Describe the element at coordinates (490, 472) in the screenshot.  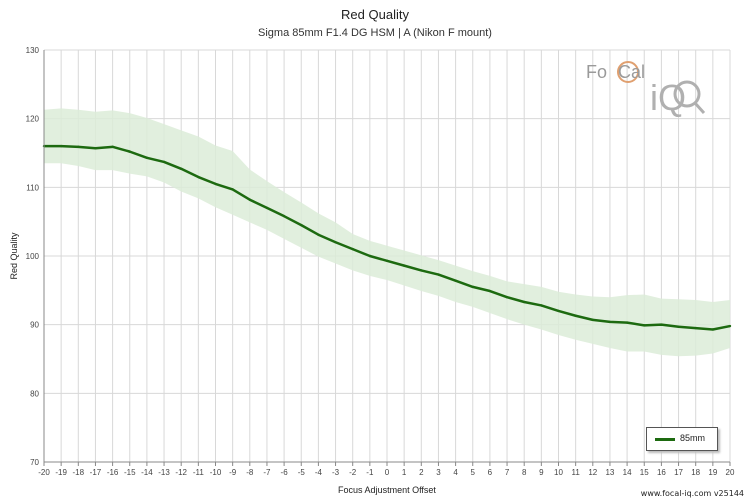
I see `x-tick-label: 6` at that location.